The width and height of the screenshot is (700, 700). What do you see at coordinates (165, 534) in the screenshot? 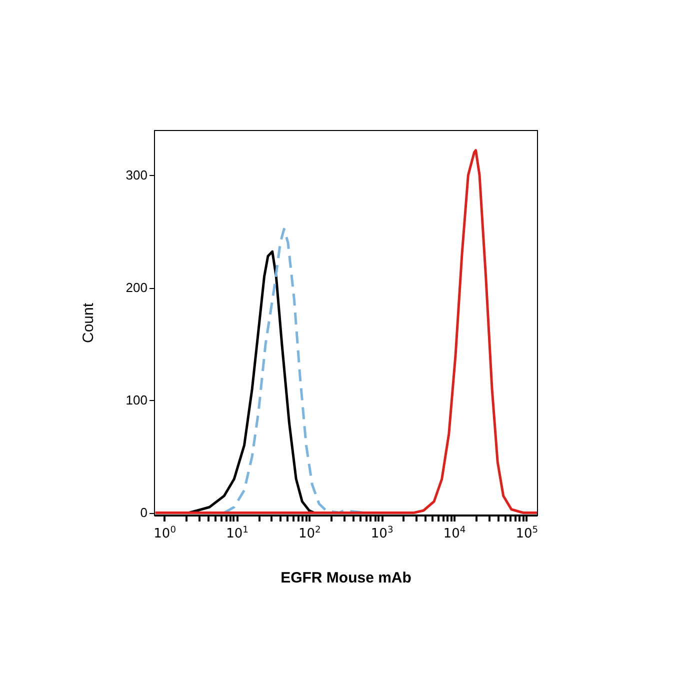
I see `x-tick-label: 10$^{0}$` at bounding box center [165, 534].